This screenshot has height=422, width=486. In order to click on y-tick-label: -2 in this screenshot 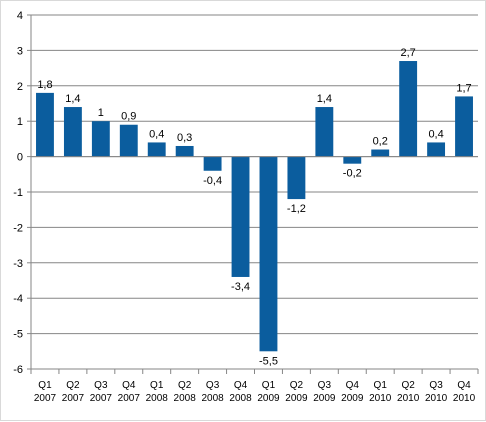, I will do `click(18, 228)`.